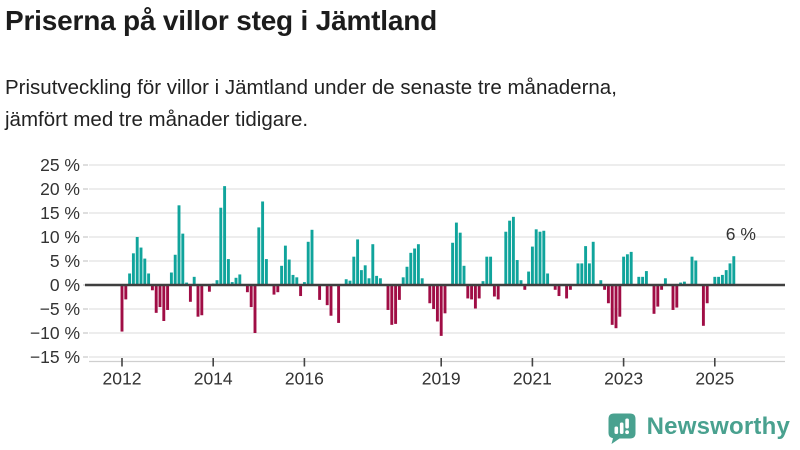 The width and height of the screenshot is (800, 450). What do you see at coordinates (55, 333) in the screenshot?
I see `svg-text: −10 %` at bounding box center [55, 333].